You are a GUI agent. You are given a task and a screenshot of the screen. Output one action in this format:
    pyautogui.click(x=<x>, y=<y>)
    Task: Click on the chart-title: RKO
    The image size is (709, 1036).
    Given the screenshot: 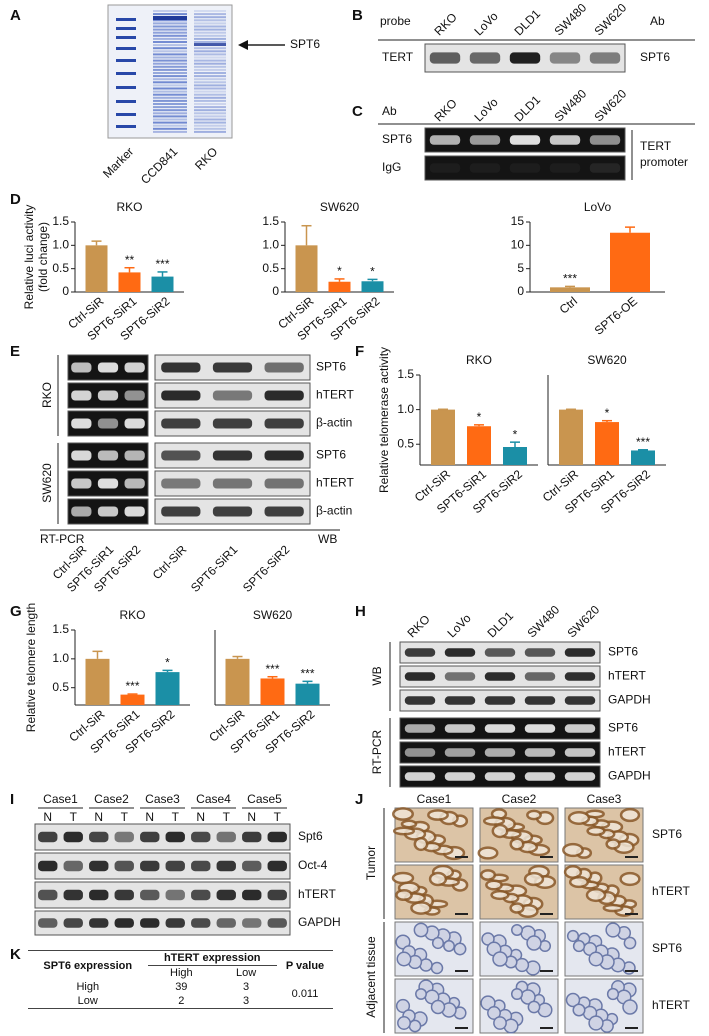 What is the action you would take?
    pyautogui.click(x=129, y=207)
    